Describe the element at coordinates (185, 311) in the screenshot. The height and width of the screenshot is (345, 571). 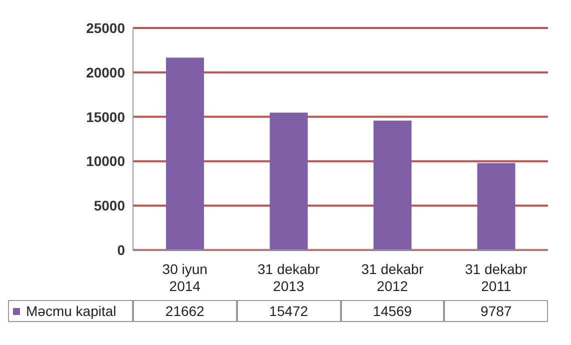
I see `data-label: 21662` at that location.